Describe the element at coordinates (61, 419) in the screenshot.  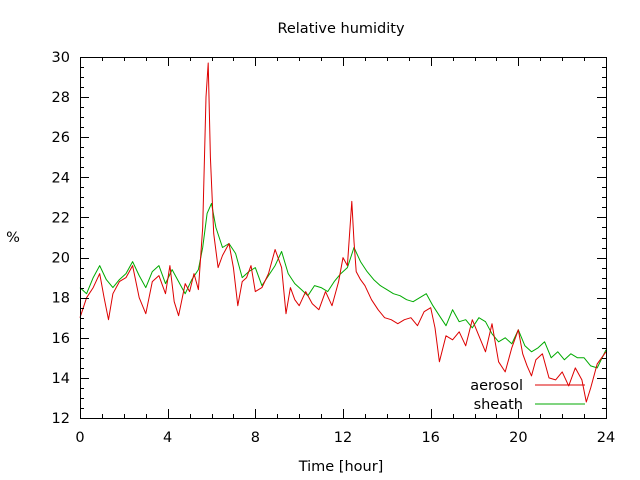
I see `y-tick-label: 12` at that location.